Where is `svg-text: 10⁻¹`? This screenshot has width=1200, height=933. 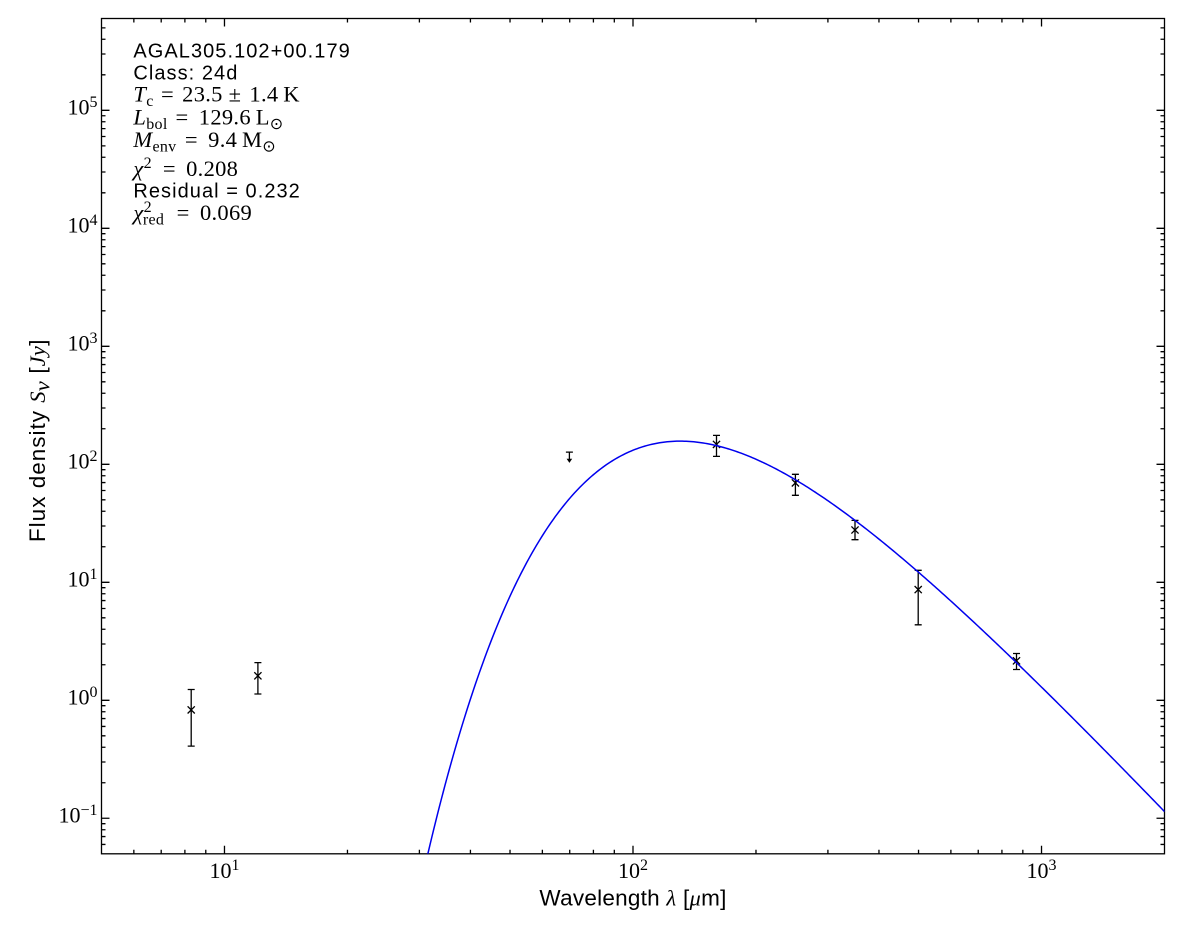
svg-text: 10⁻¹ is located at coordinates (77, 815).